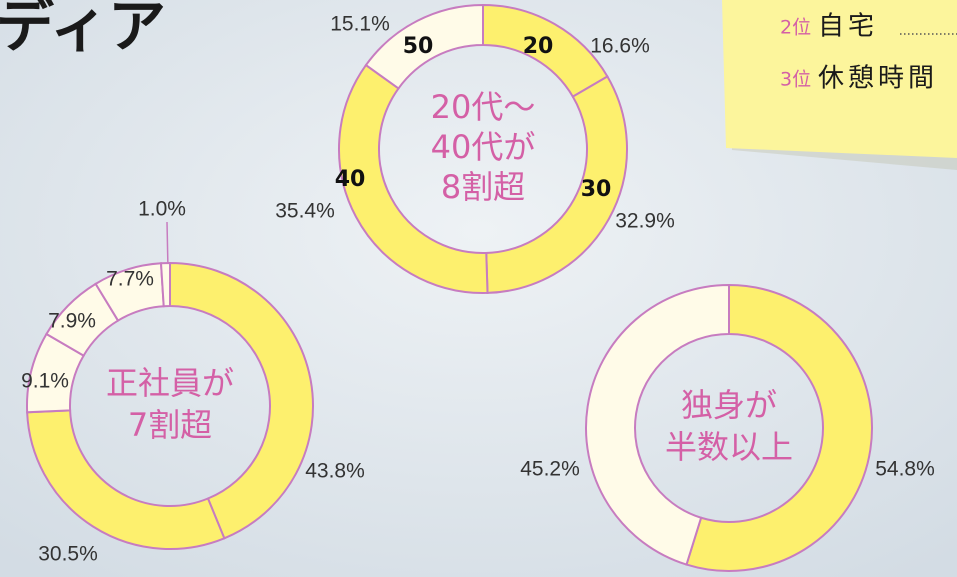  I want to click on segment-label: 50, so click(418, 46).